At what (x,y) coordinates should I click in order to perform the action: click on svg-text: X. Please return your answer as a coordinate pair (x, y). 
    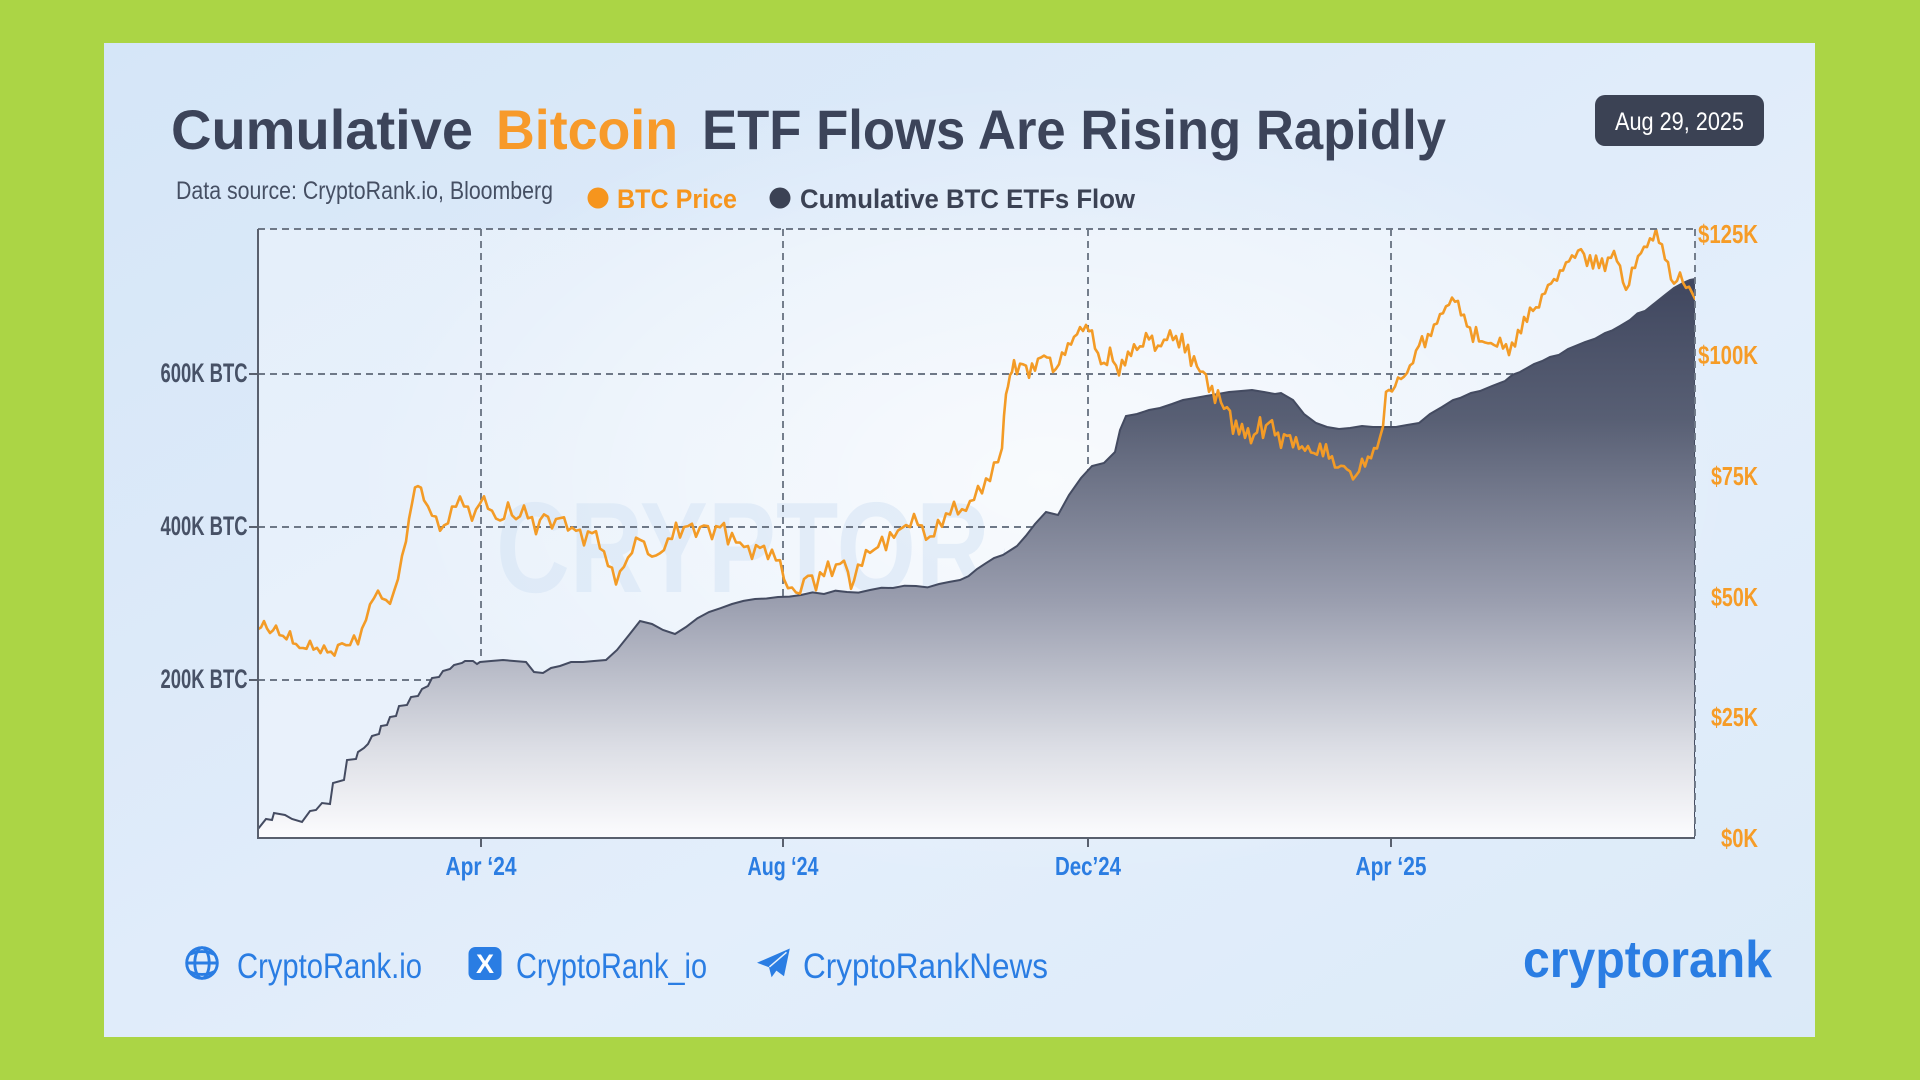
    Looking at the image, I should click on (485, 964).